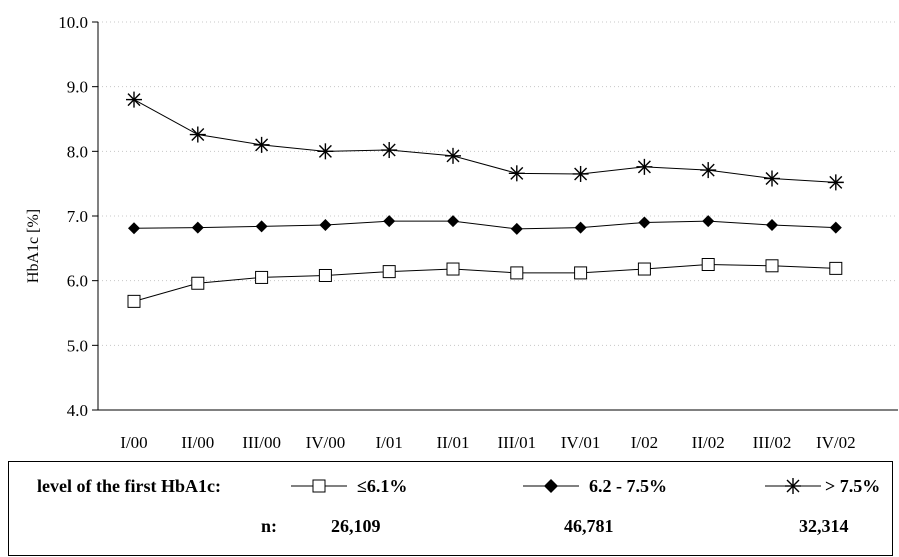  Describe the element at coordinates (133, 442) in the screenshot. I see `x-tick-label: I/00` at that location.